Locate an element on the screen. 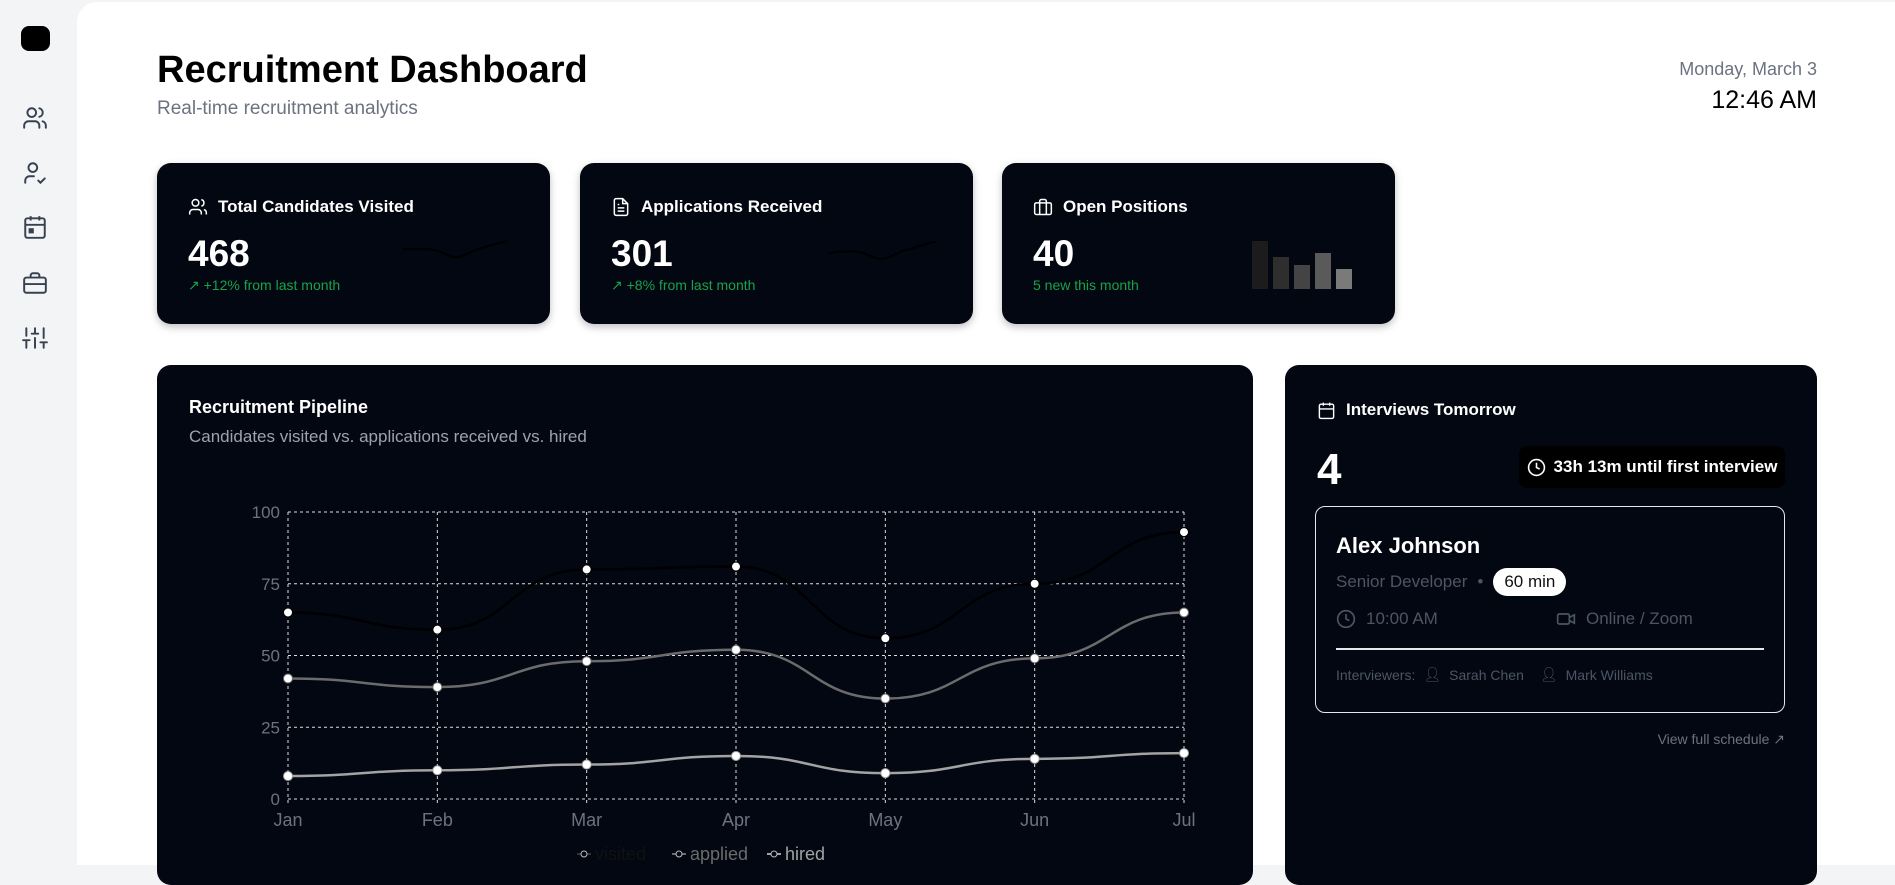 This screenshot has width=1895, height=885. view-schedule-link: View full schedule ↗ is located at coordinates (1721, 739).